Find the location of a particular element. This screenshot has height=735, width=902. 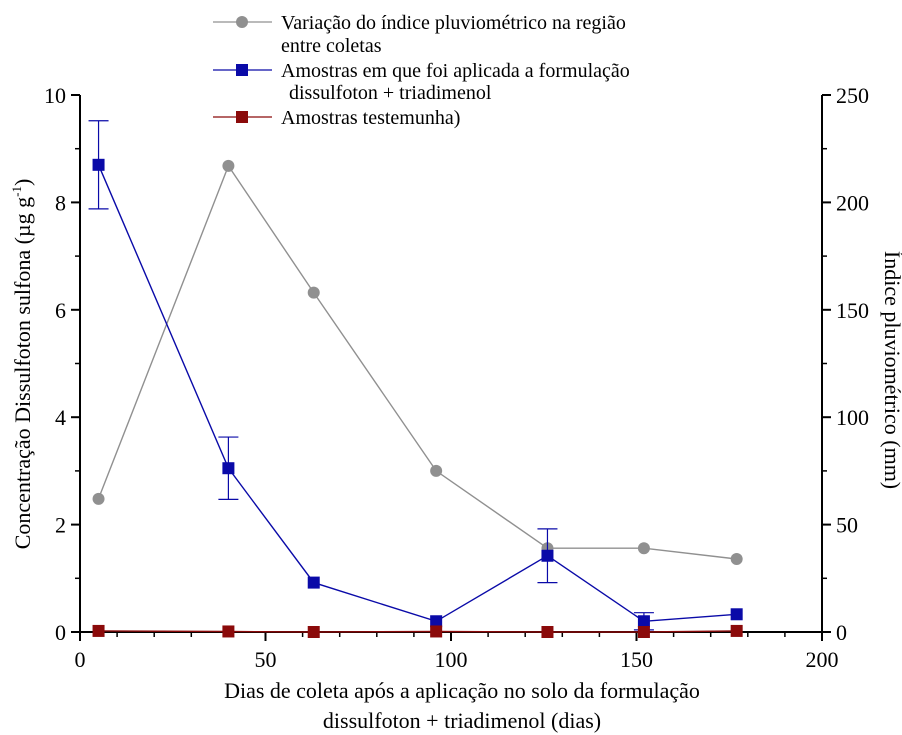

y-right-tick-label: 0 is located at coordinates (841, 632).